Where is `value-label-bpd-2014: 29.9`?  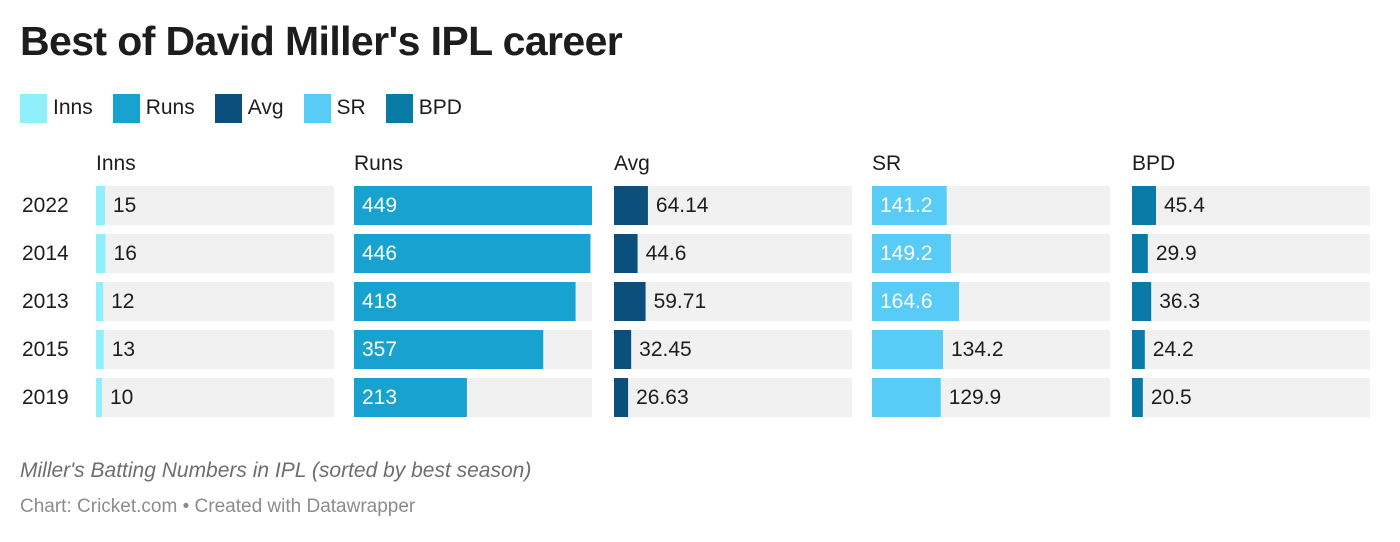
value-label-bpd-2014: 29.9 is located at coordinates (1176, 253).